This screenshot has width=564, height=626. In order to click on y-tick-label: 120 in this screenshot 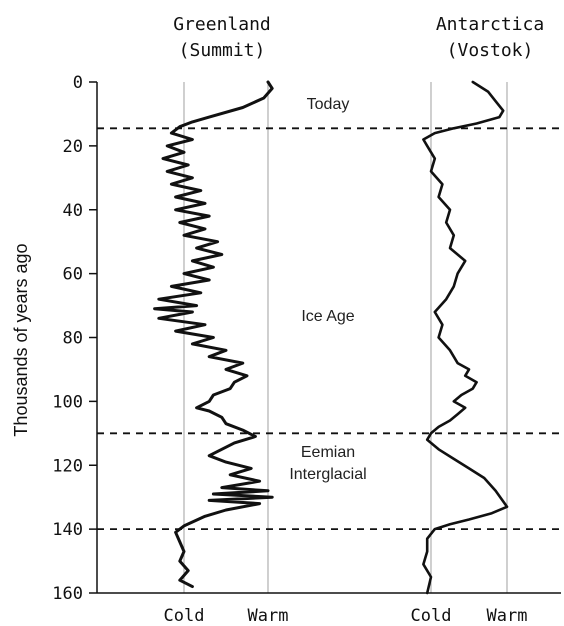, I will do `click(67, 466)`.